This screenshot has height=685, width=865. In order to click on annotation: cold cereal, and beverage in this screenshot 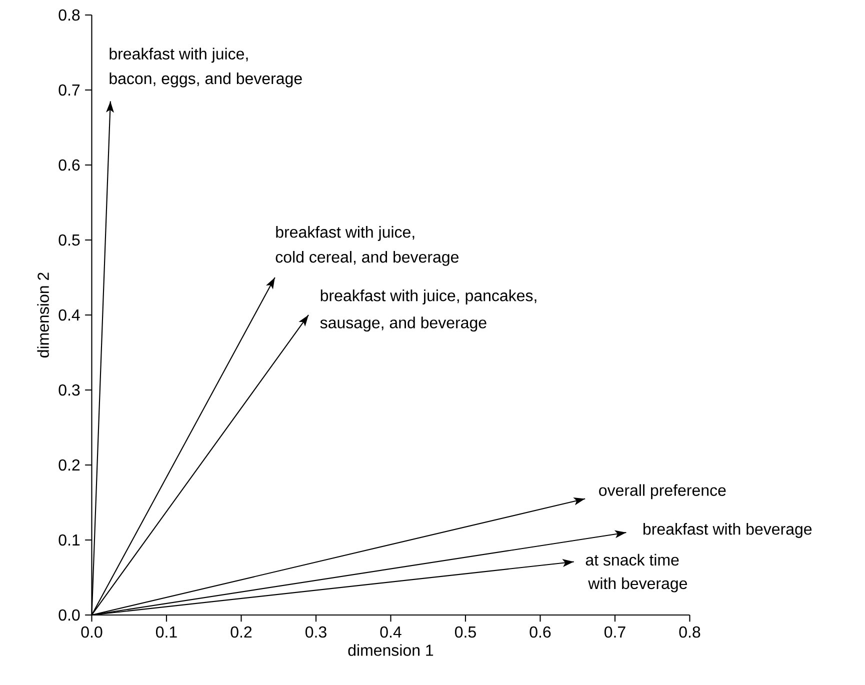, I will do `click(367, 258)`.